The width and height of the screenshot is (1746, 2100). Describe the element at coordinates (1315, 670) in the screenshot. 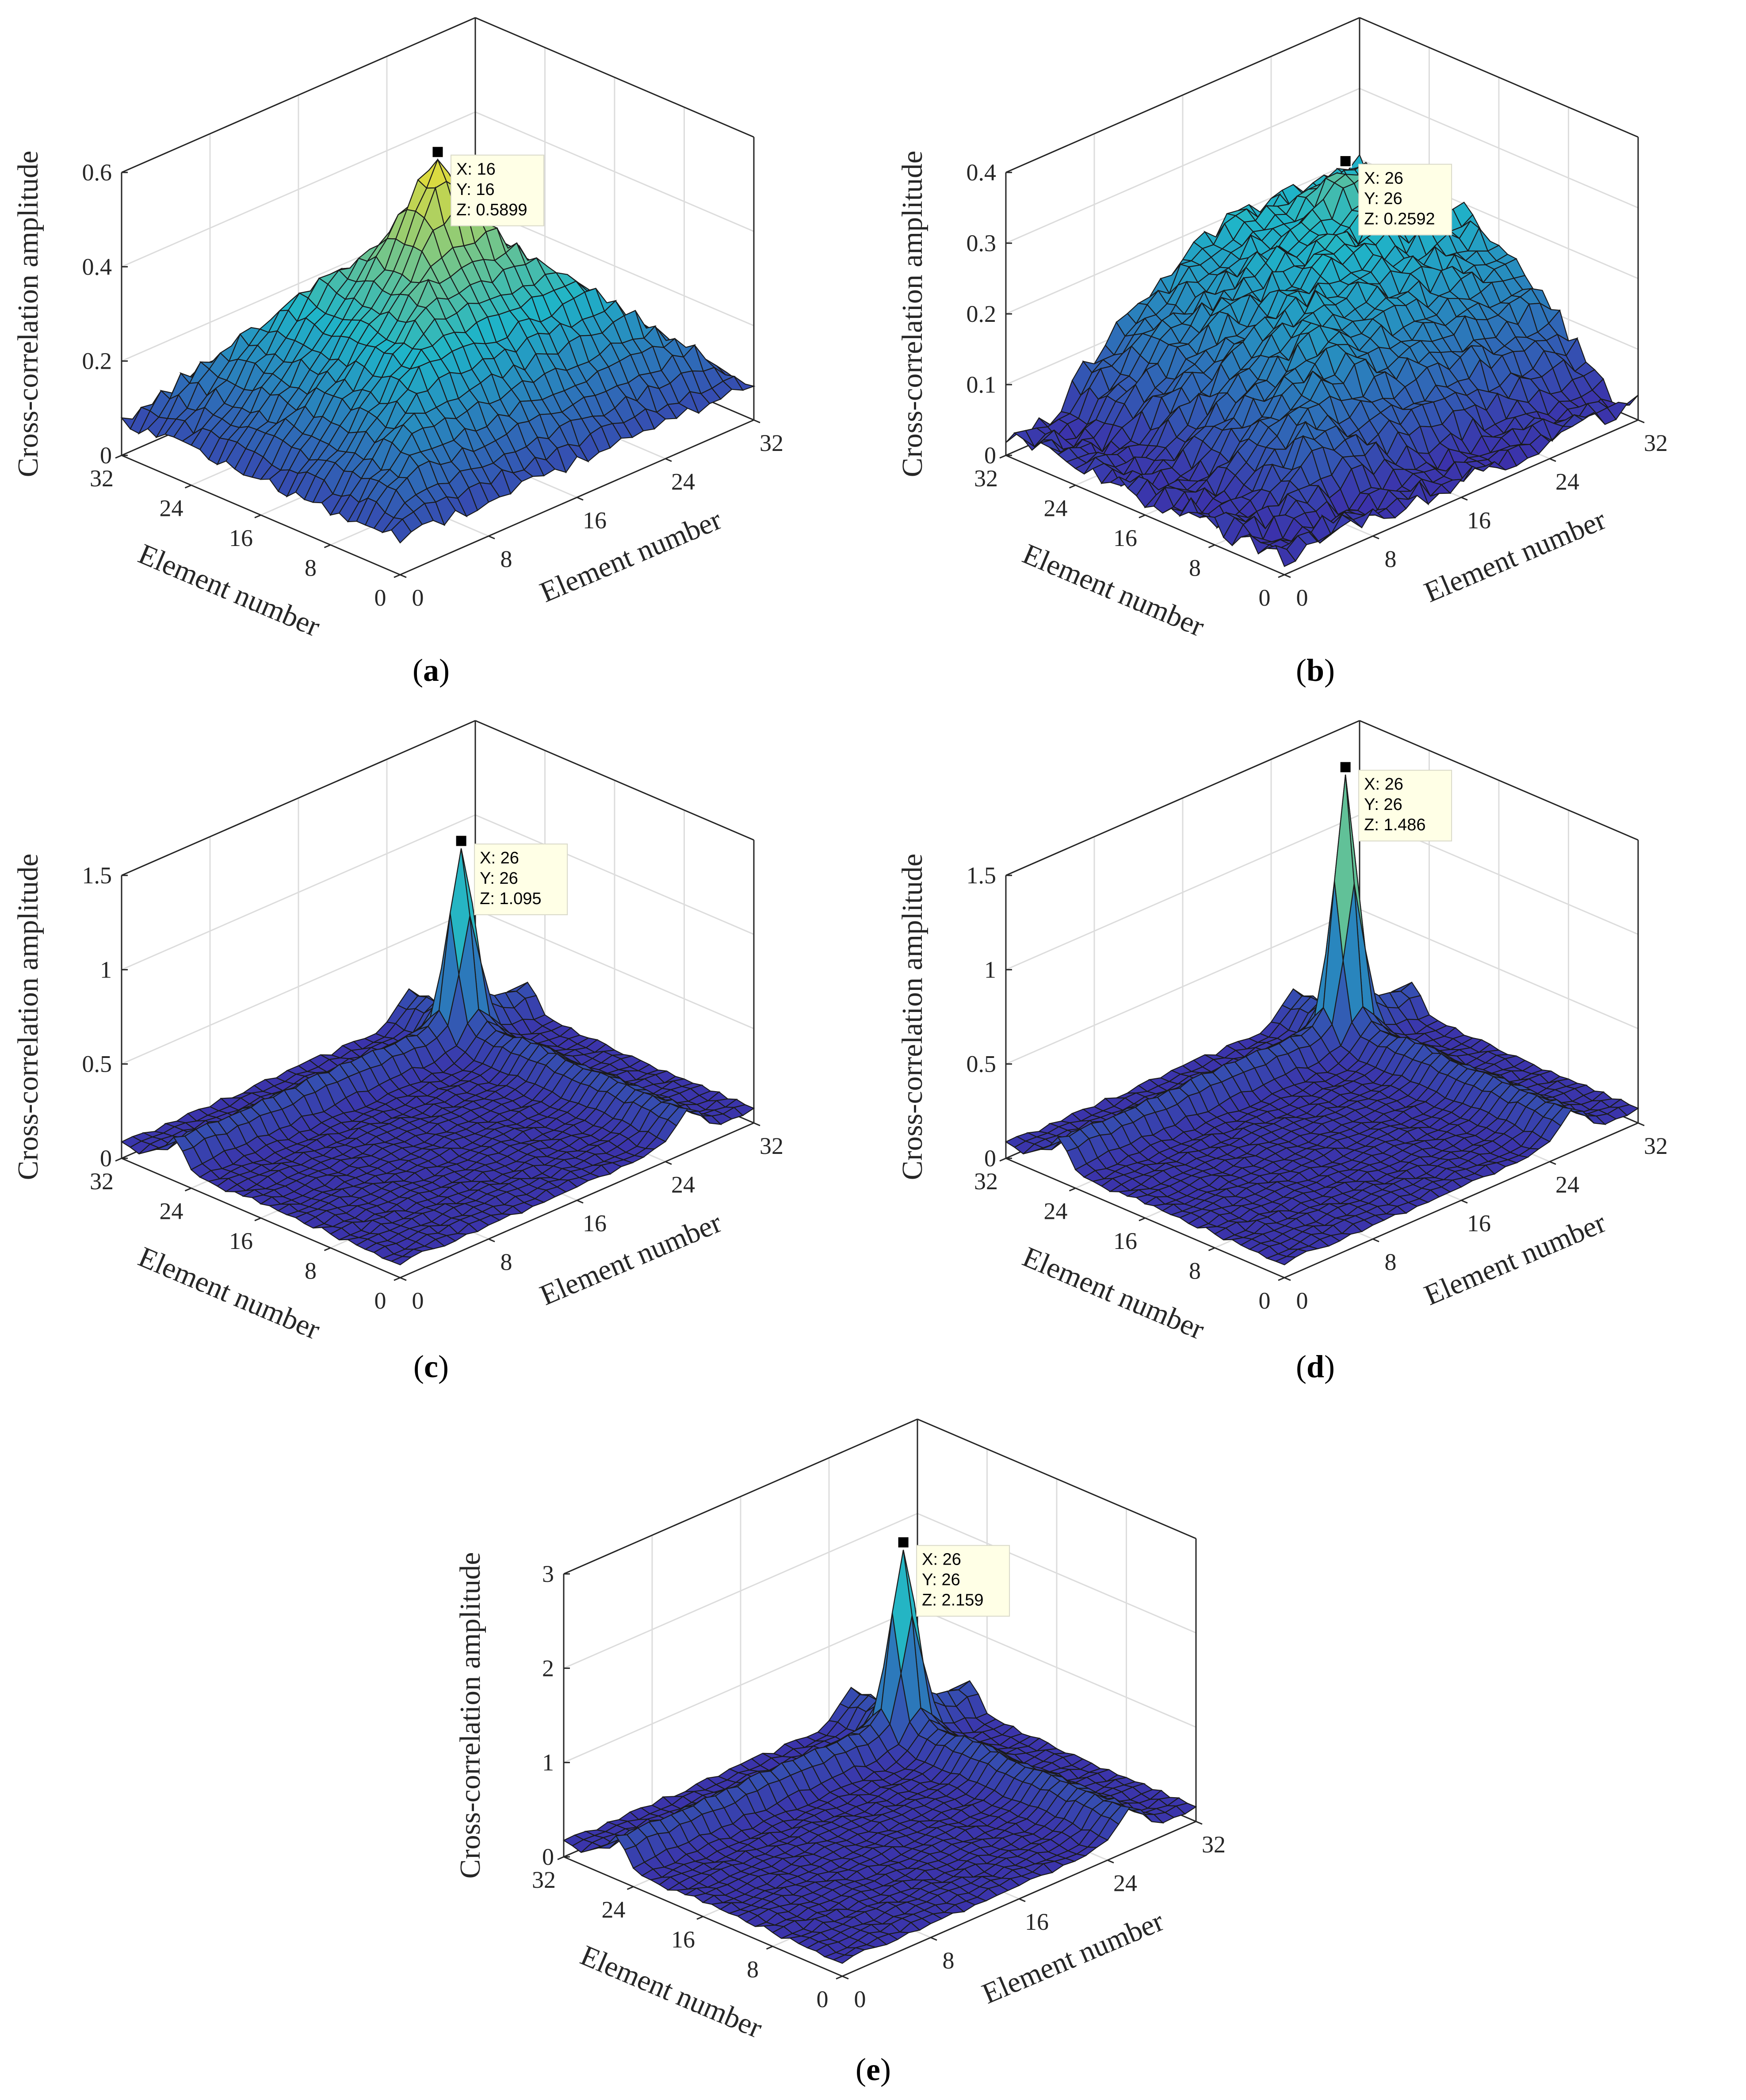

I see `caption-b: (b)` at that location.